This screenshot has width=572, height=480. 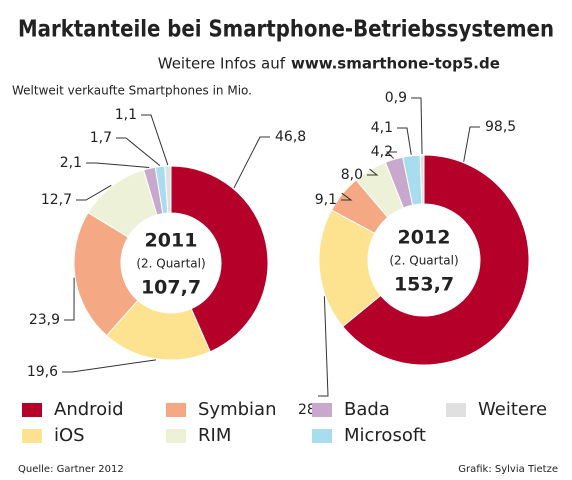 I want to click on center-total: 107,7, so click(x=171, y=288).